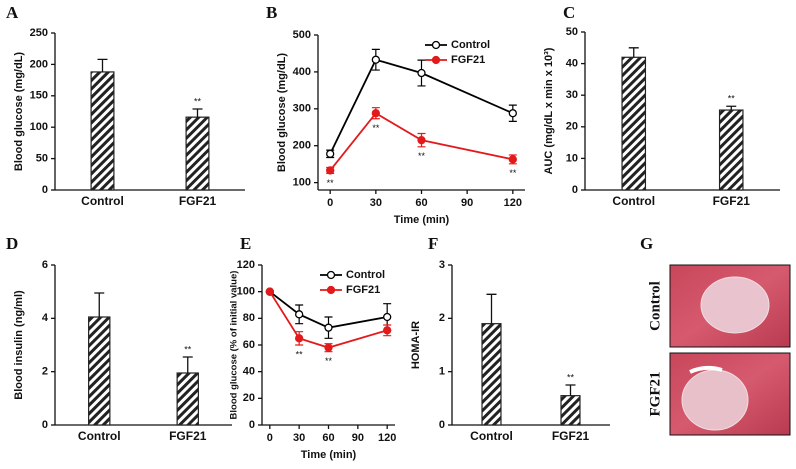 This screenshot has width=796, height=469. I want to click on y-tick-label: 50, so click(572, 32).